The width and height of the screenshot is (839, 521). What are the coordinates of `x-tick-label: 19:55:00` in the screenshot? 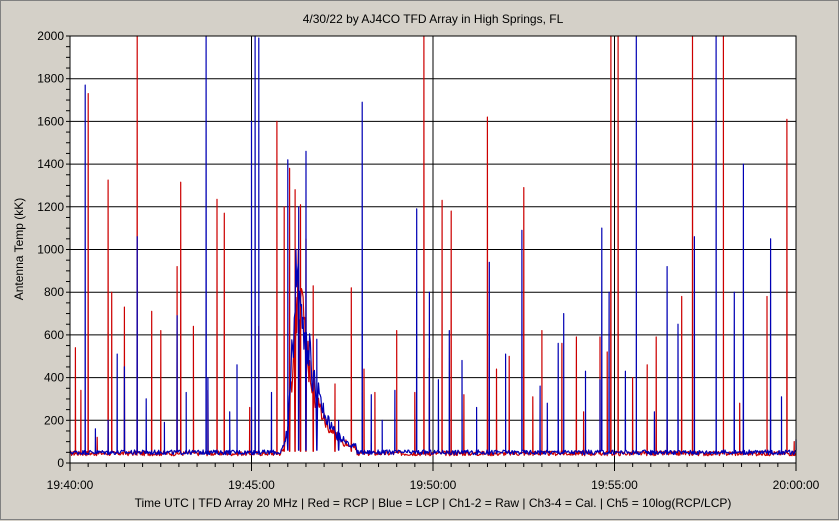 It's located at (614, 485).